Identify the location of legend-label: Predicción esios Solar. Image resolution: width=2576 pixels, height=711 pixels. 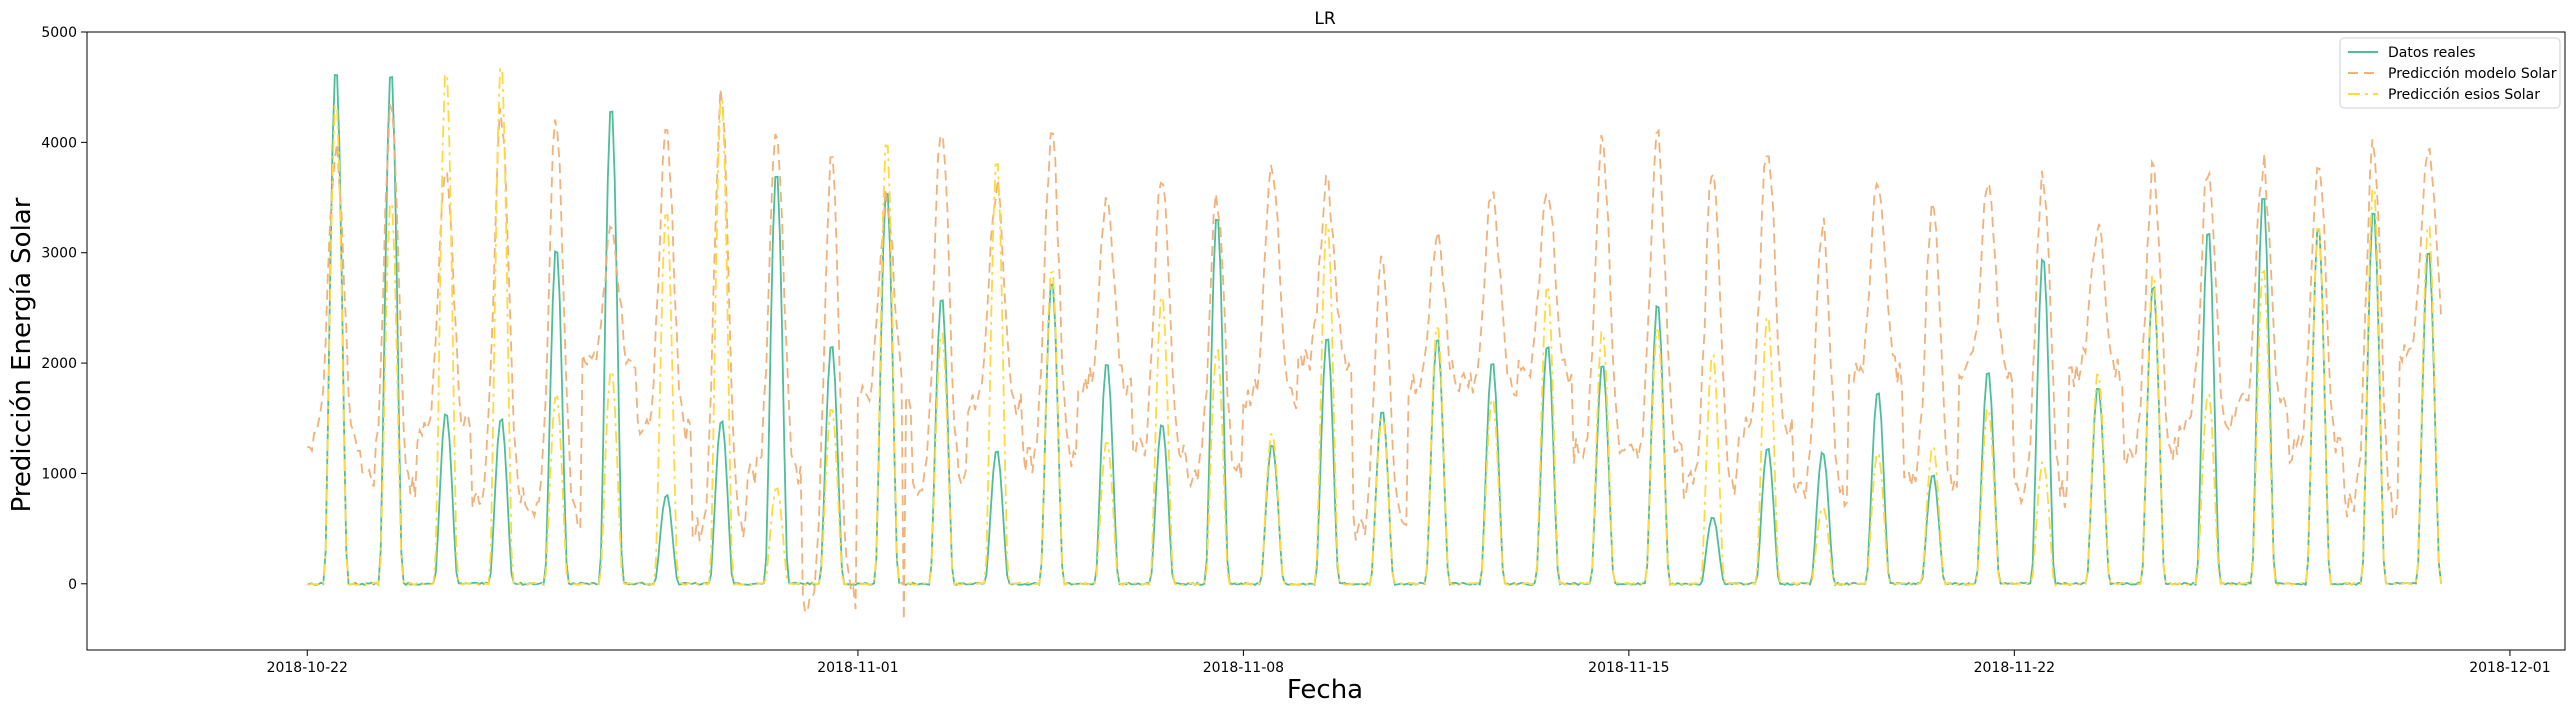
(2464, 95).